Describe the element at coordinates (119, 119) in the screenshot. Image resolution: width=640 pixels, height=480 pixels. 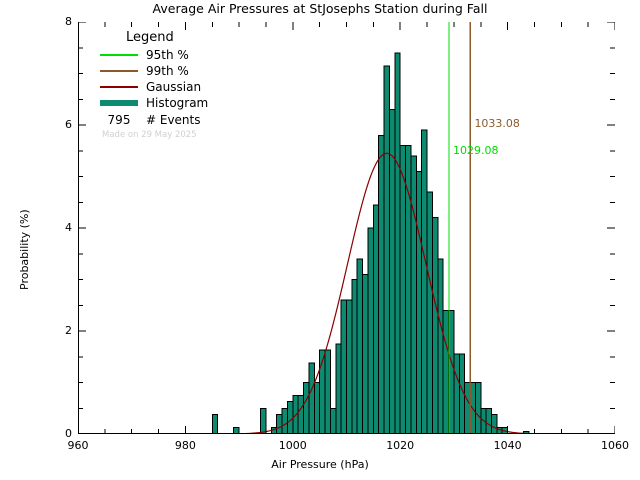
I see `events-count: 795` at that location.